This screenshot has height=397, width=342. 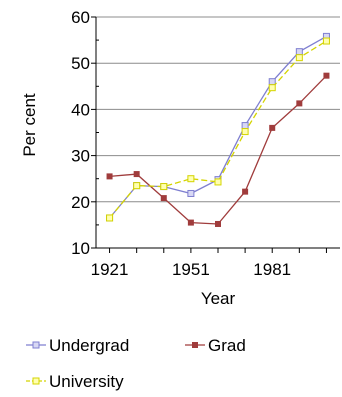 I want to click on legend-label: Undergrad, so click(x=89, y=345).